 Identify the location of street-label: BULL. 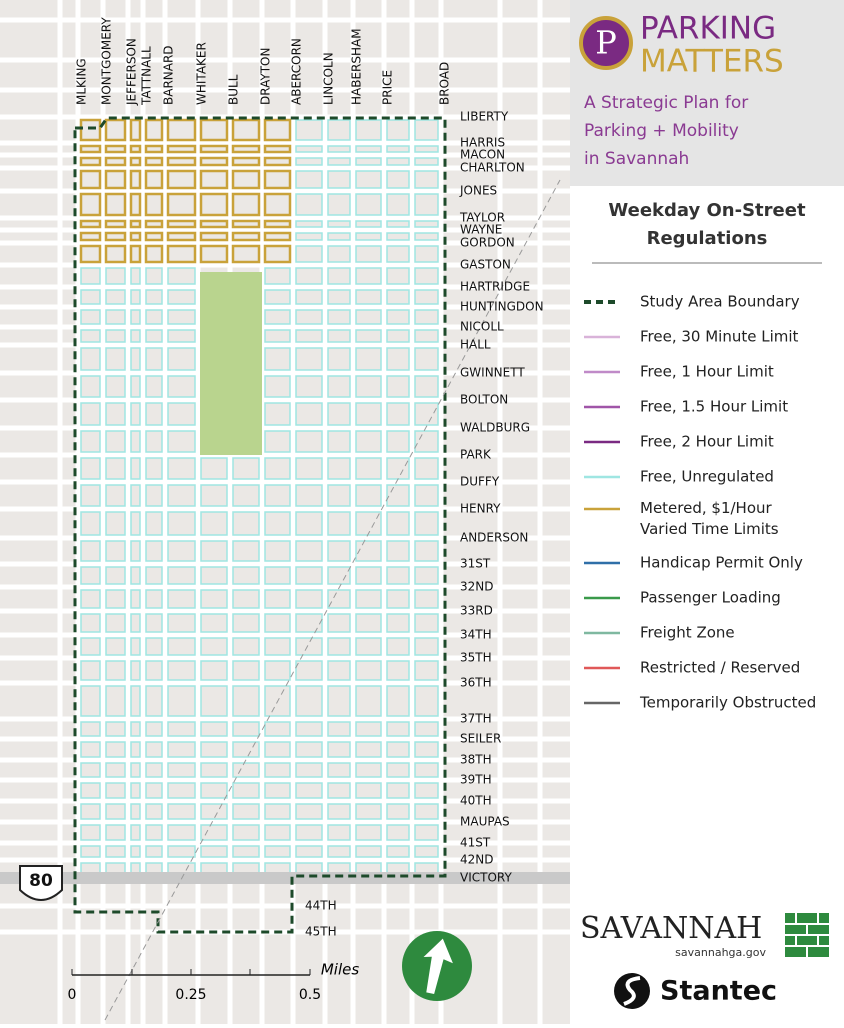
(234, 89).